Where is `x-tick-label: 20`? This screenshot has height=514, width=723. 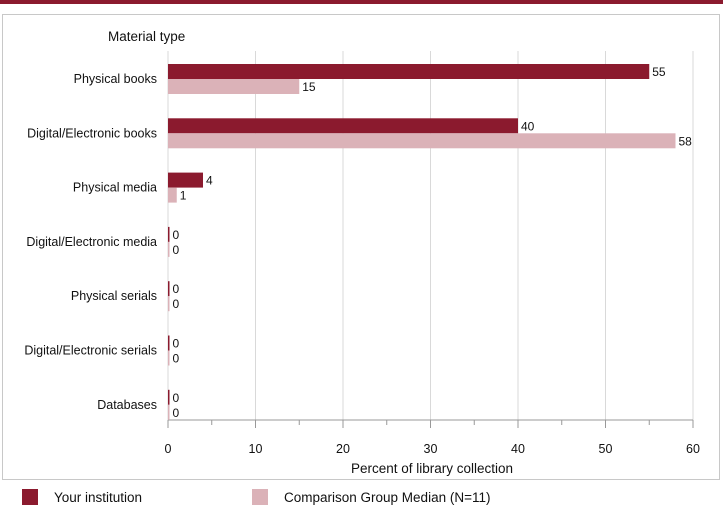 x-tick-label: 20 is located at coordinates (343, 449).